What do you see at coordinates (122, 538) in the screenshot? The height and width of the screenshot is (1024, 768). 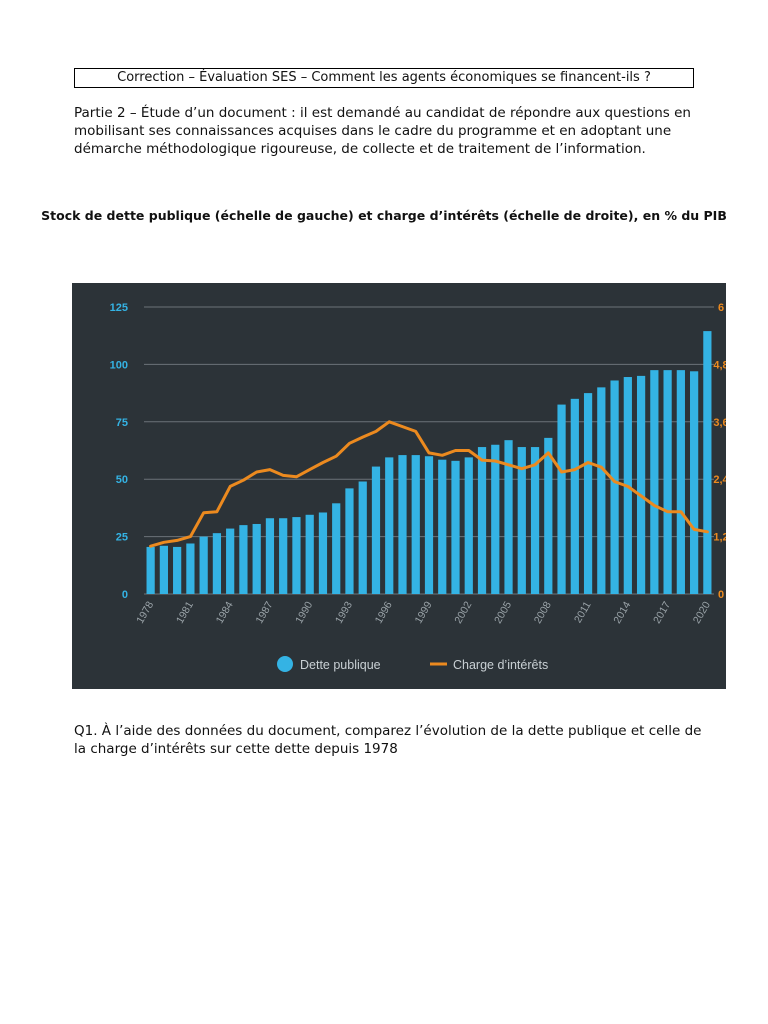 I see `y-left-tick-label: 25` at bounding box center [122, 538].